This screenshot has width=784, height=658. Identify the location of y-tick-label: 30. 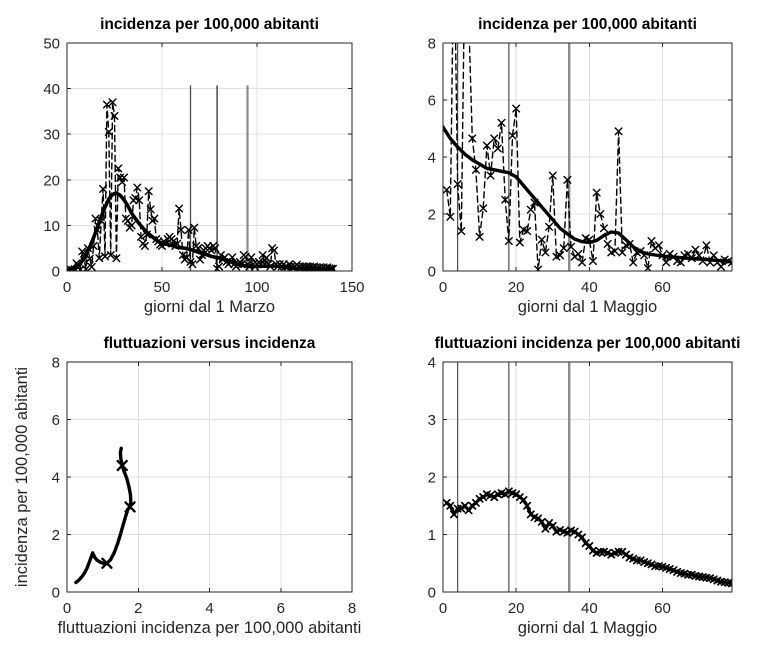
(51, 135).